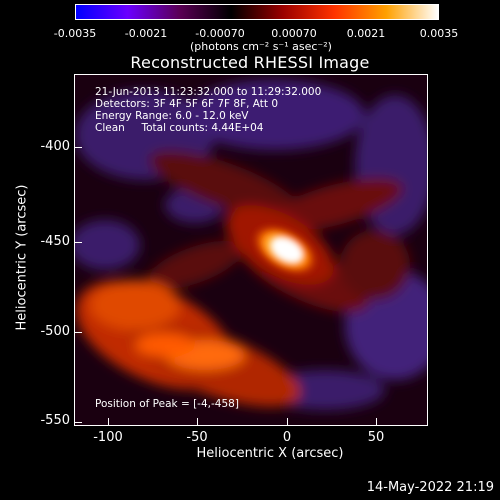 The width and height of the screenshot is (500, 500). Describe the element at coordinates (257, 12) in the screenshot. I see `colorbar` at that location.